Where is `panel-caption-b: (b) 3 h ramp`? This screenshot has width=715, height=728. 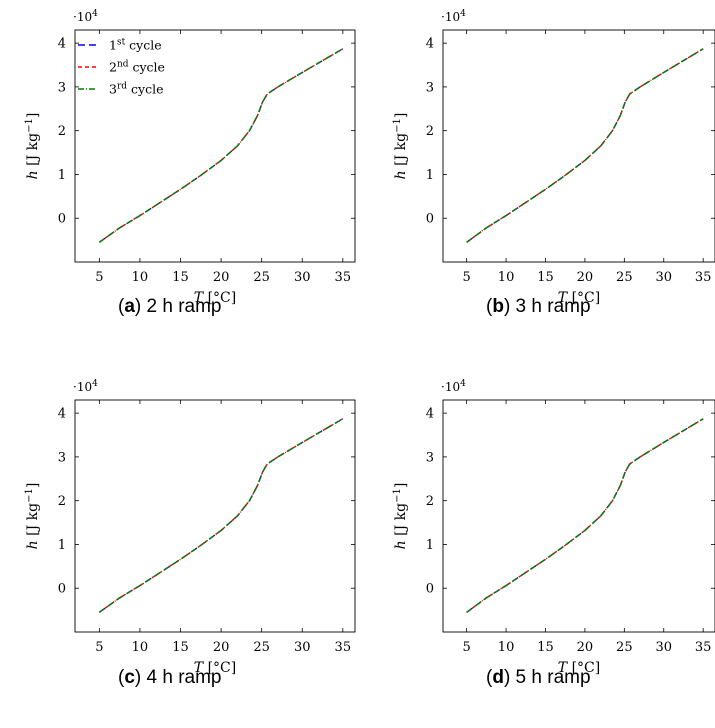 panel-caption-b: (b) 3 h ramp is located at coordinates (538, 306).